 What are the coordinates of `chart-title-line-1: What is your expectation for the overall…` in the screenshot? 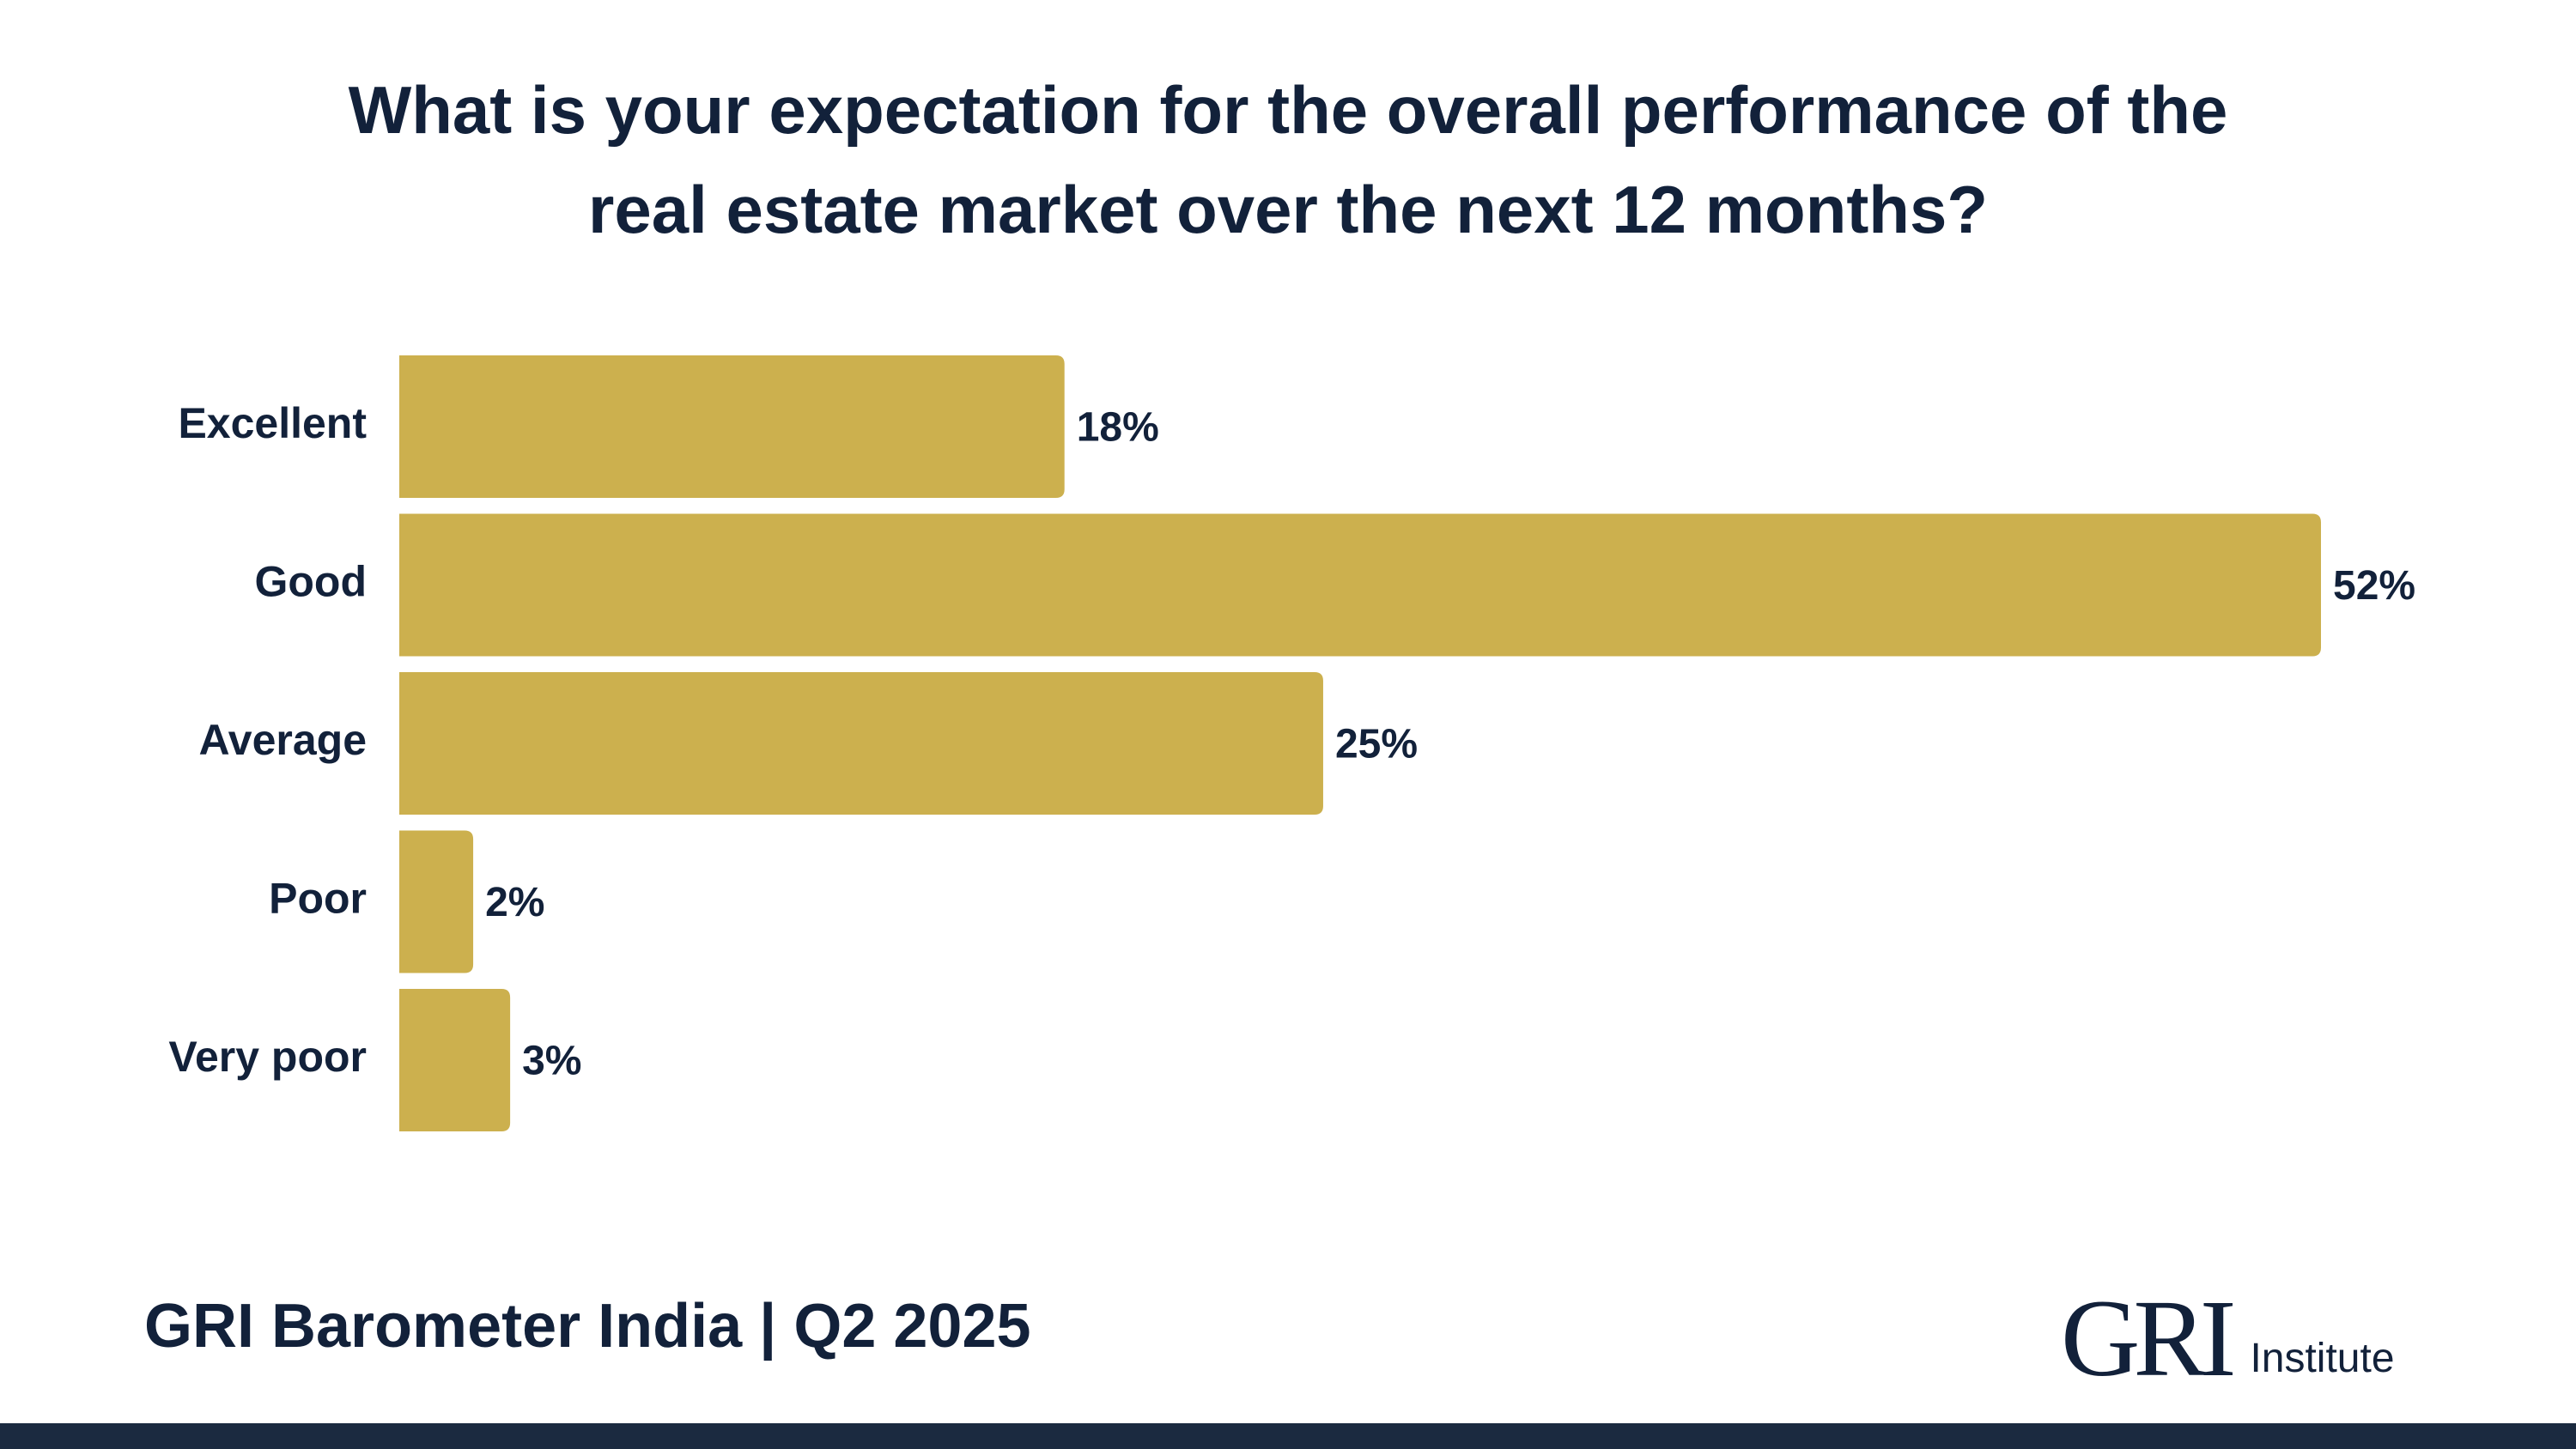 It's located at (1288, 110).